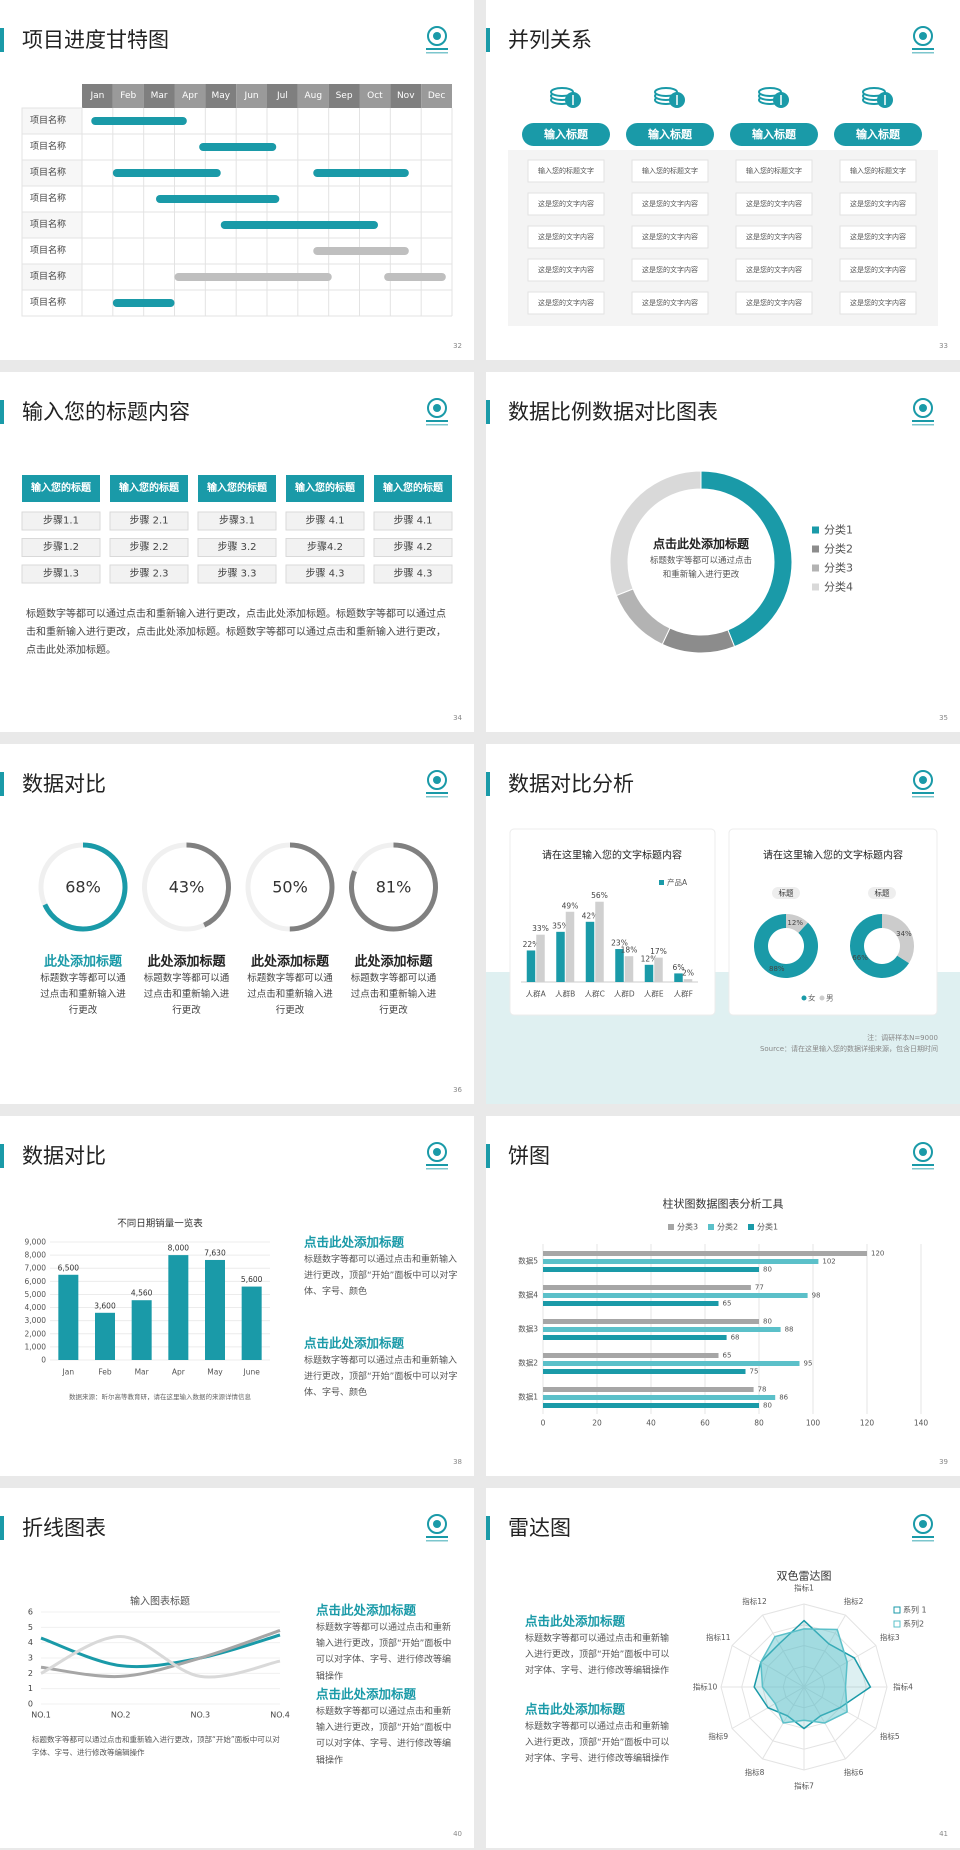 This screenshot has width=960, height=1850. I want to click on value-label: 49%, so click(570, 905).